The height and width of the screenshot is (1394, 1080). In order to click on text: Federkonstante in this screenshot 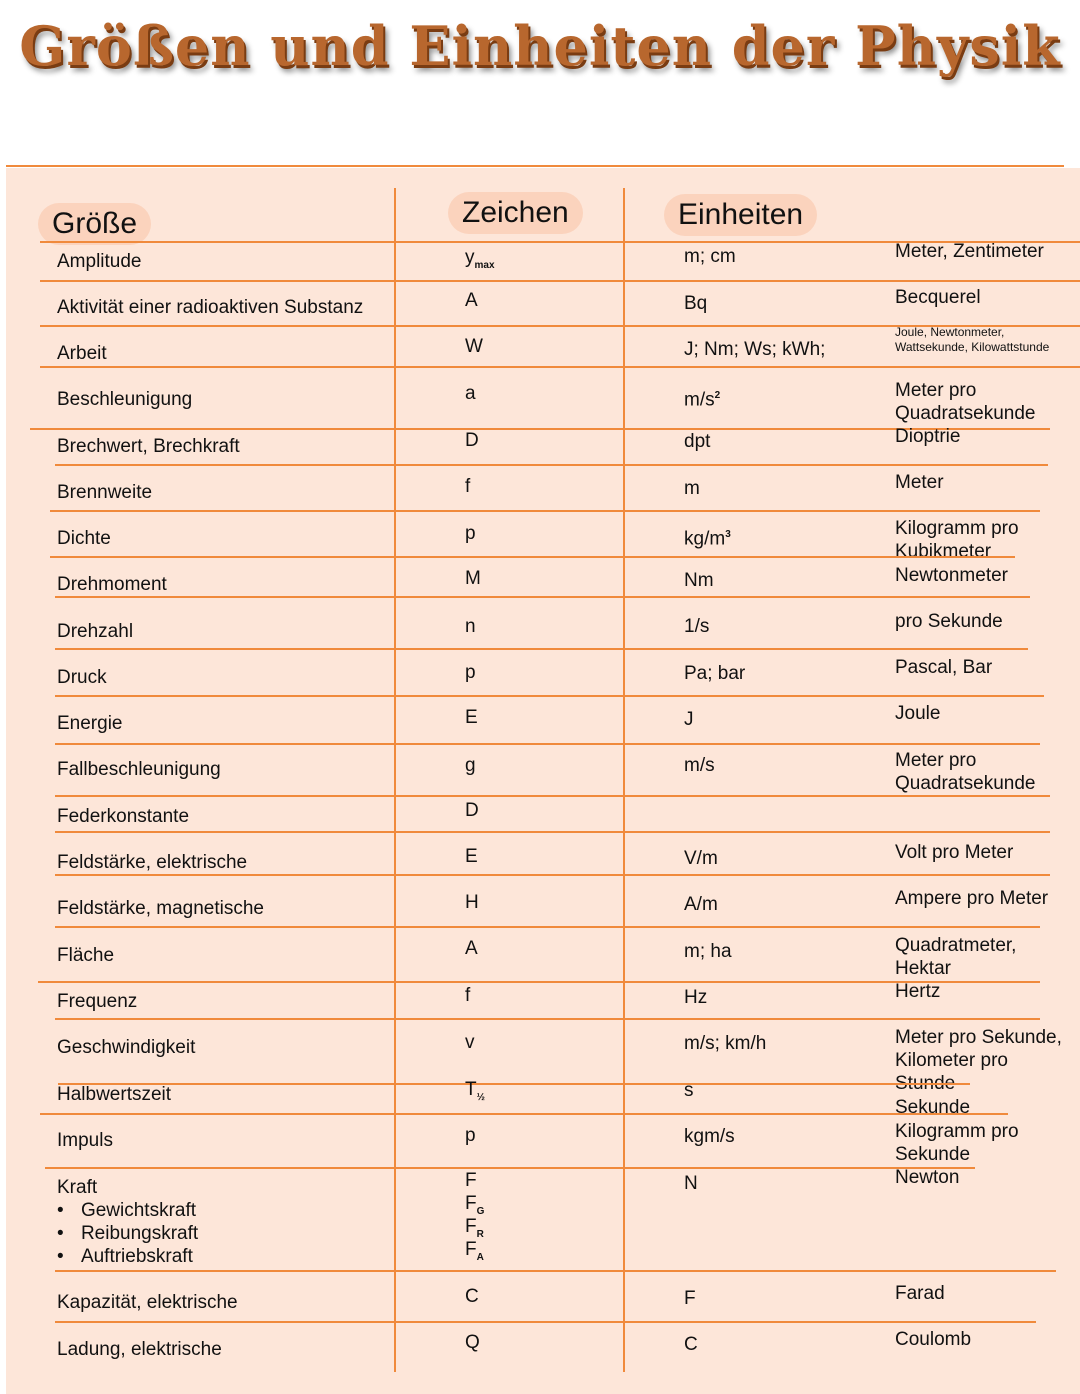, I will do `click(123, 816)`.